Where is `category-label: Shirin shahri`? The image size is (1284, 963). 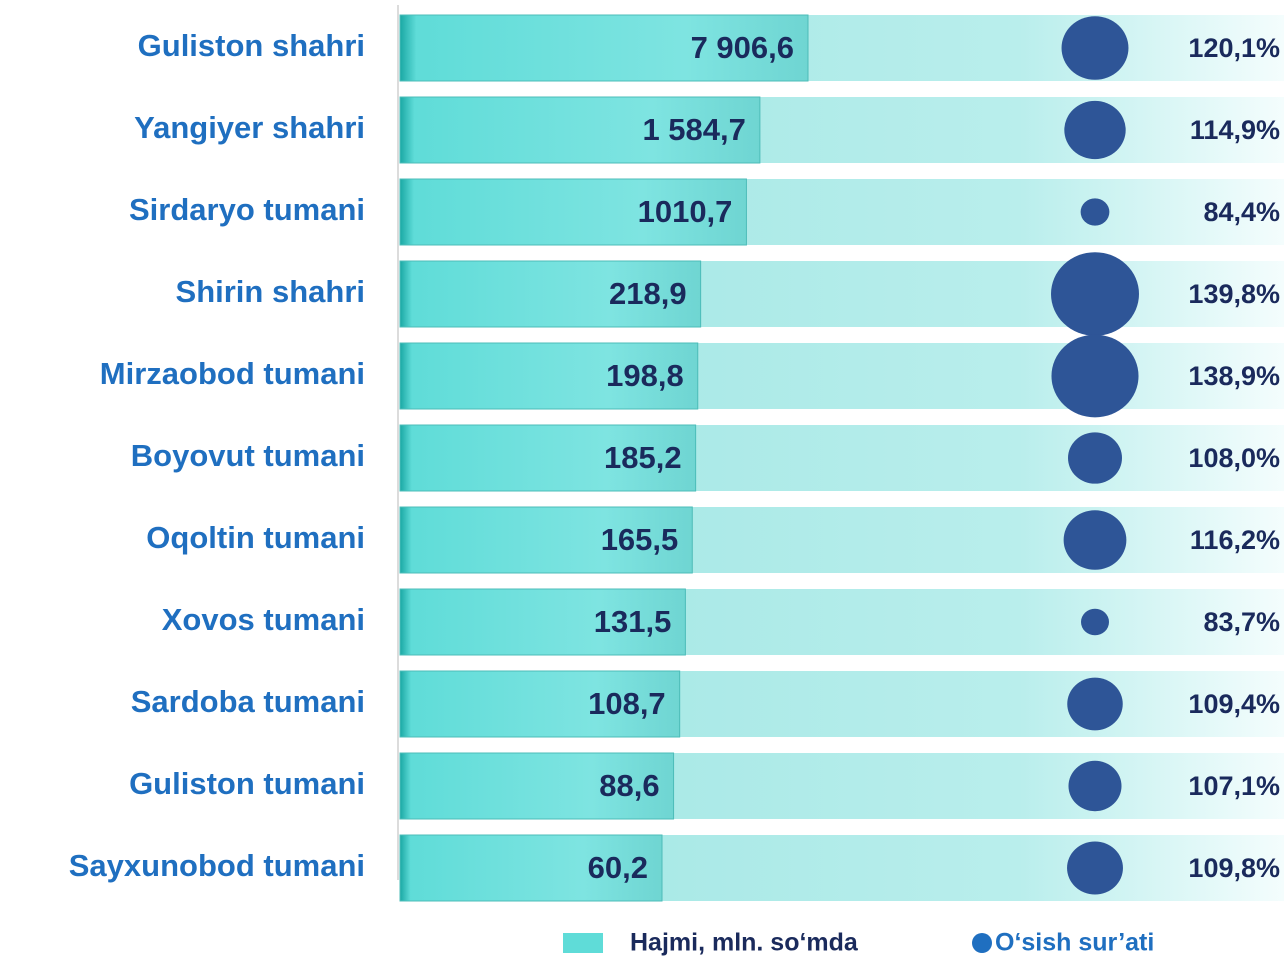 category-label: Shirin shahri is located at coordinates (270, 291).